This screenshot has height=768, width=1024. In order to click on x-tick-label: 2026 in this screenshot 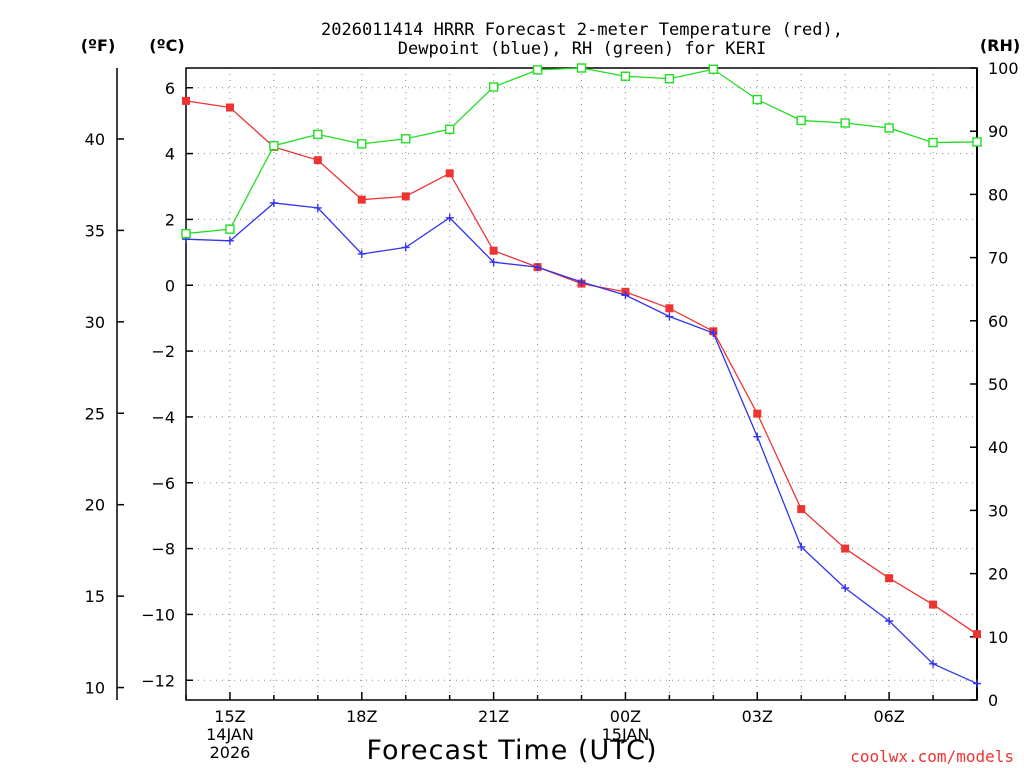, I will do `click(230, 752)`.